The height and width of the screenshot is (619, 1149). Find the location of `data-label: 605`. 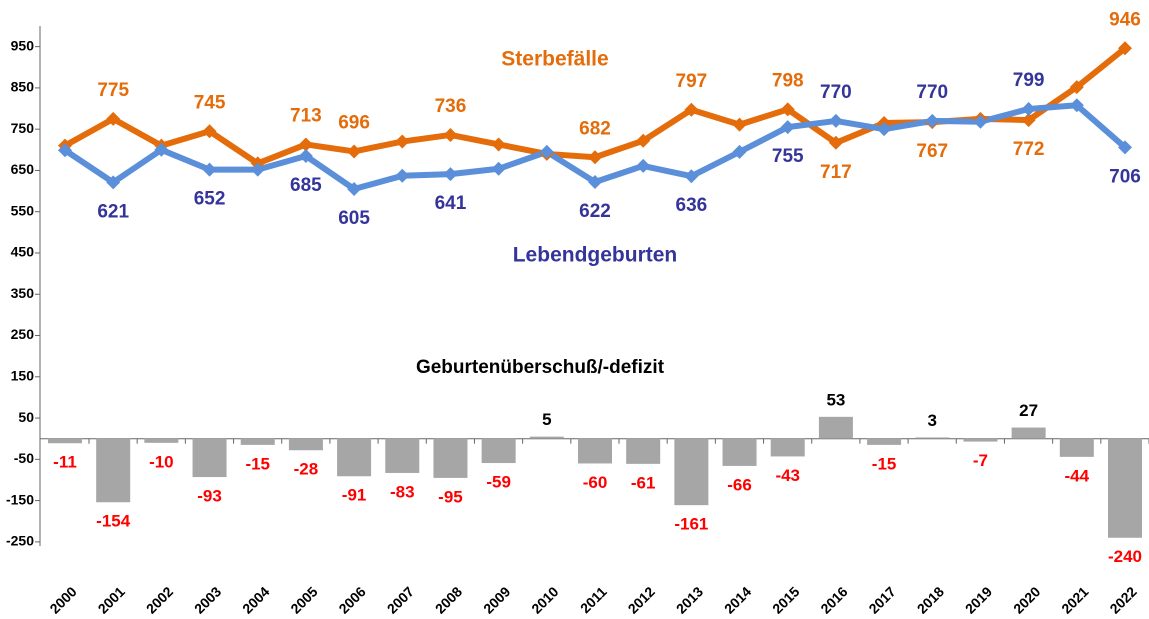

data-label: 605 is located at coordinates (354, 218).